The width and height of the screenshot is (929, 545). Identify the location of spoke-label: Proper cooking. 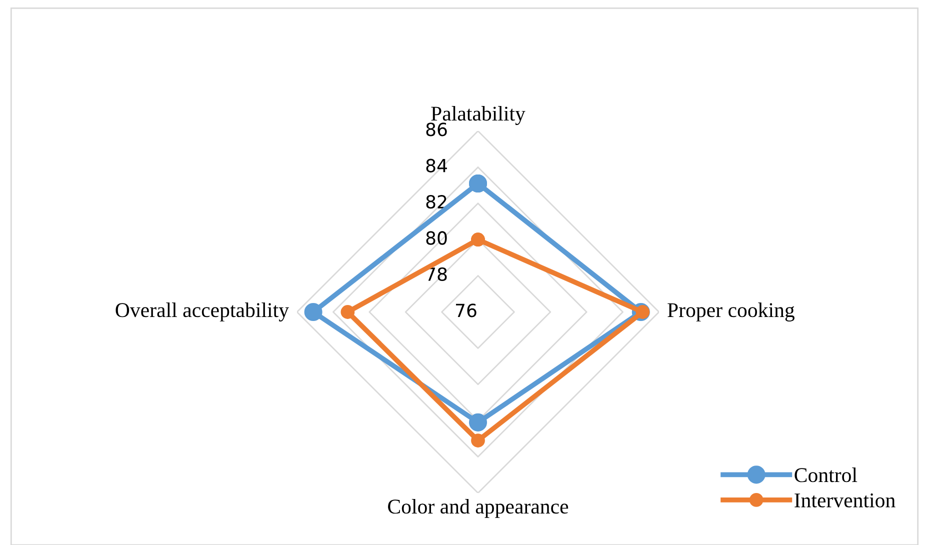
(731, 312).